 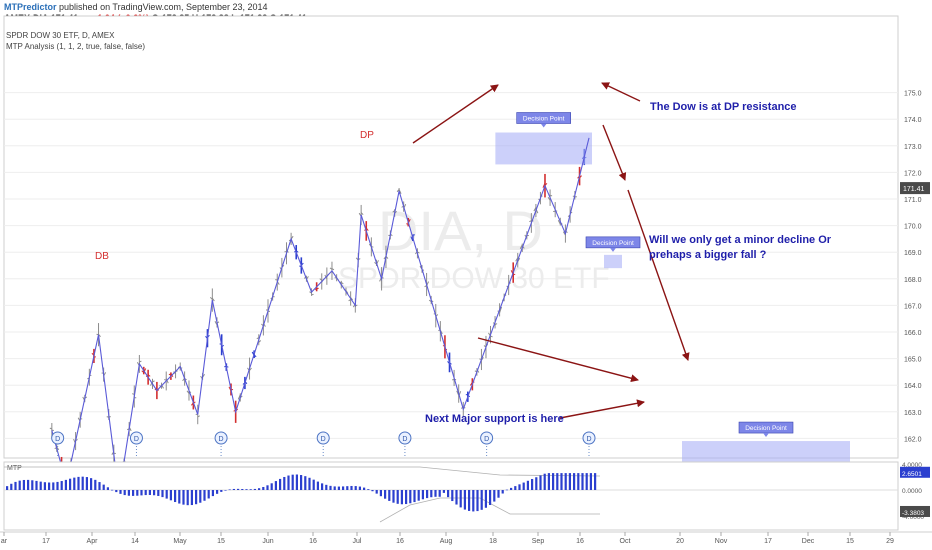 What do you see at coordinates (60, 35) in the screenshot?
I see `chart-title: SPDR DOW 30 ETF, D, AMEX` at bounding box center [60, 35].